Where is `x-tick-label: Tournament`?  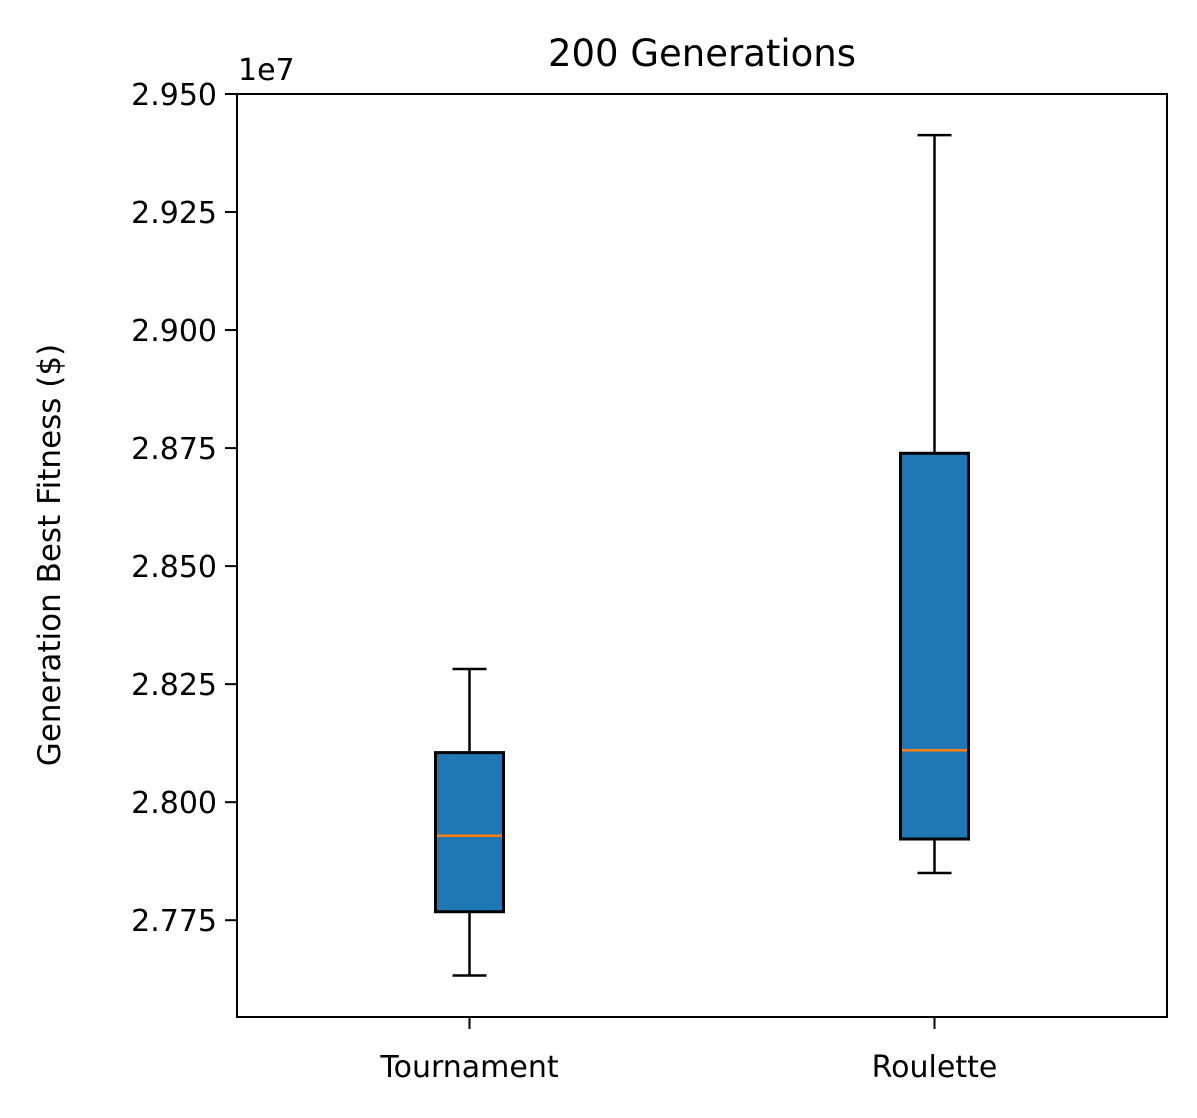
x-tick-label: Tournament is located at coordinates (468, 1067).